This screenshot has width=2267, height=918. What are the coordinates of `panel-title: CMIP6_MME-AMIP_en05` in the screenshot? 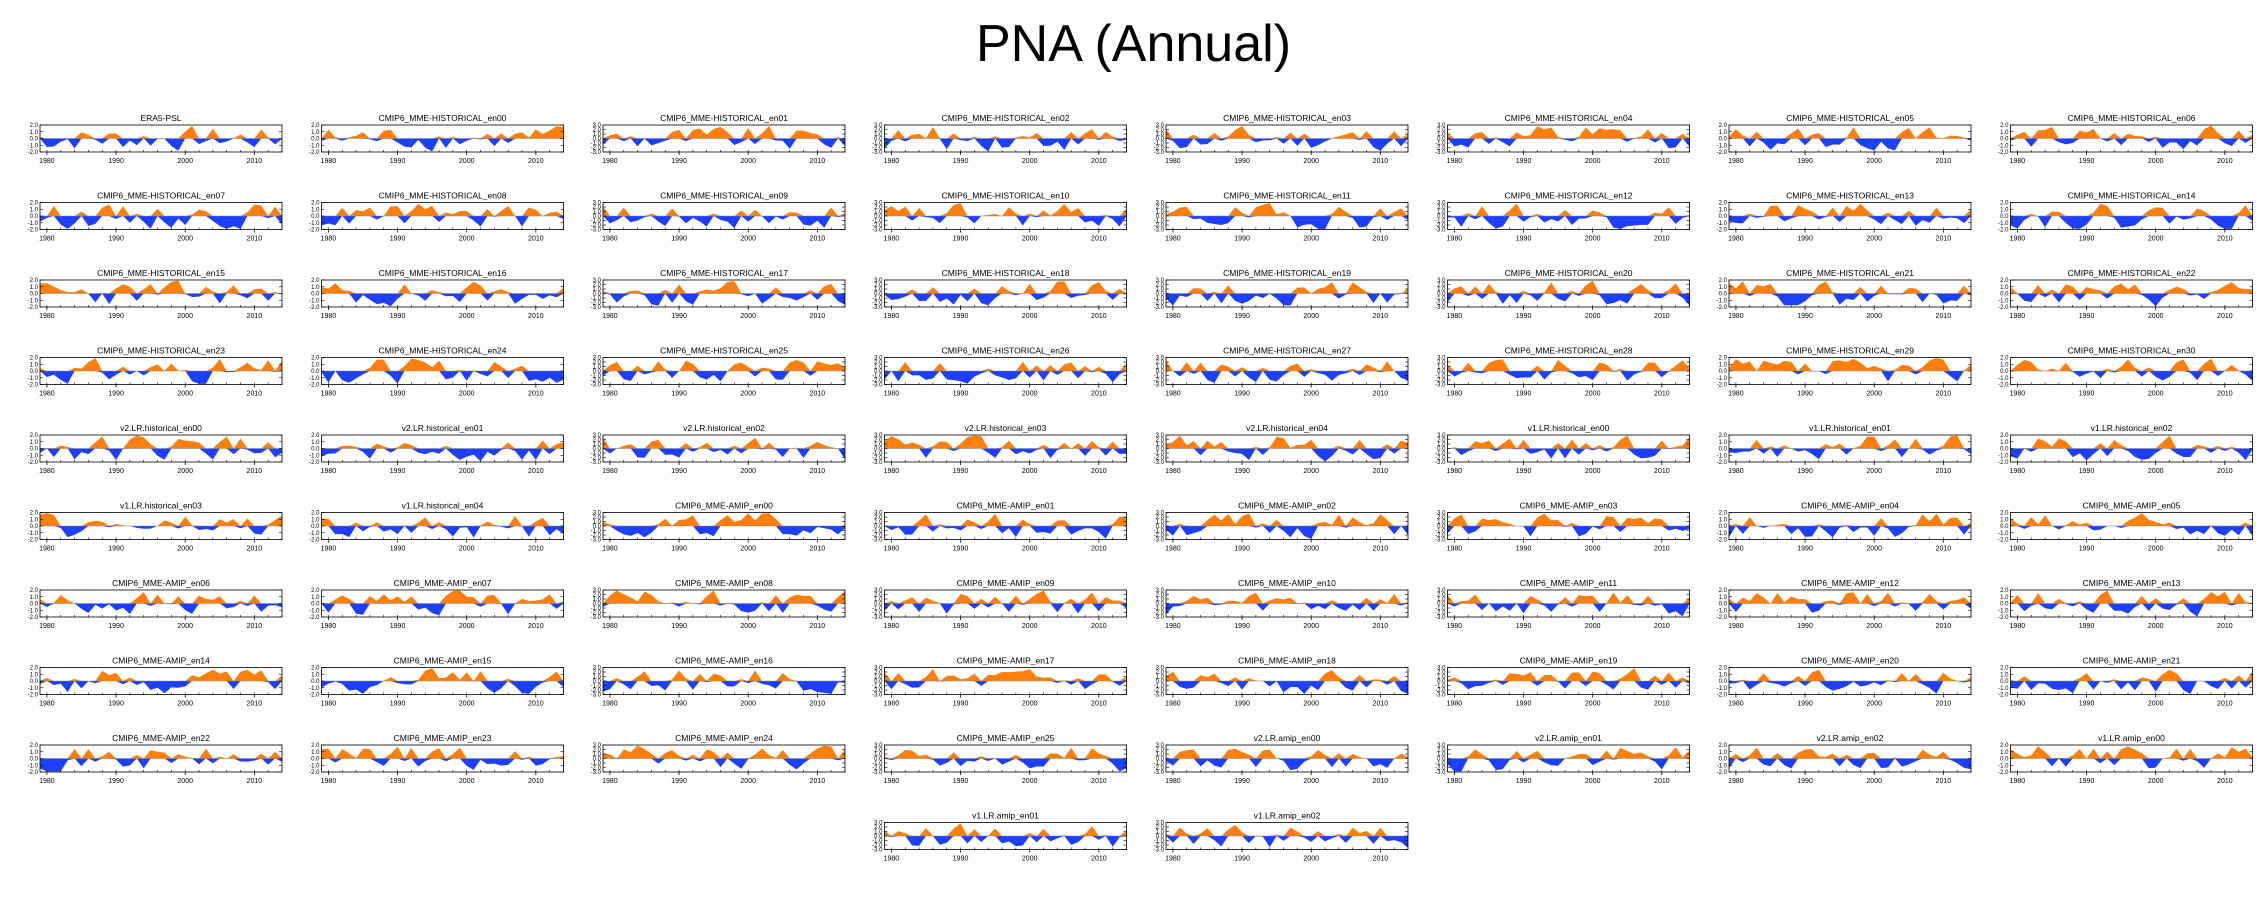 It's located at (2132, 506).